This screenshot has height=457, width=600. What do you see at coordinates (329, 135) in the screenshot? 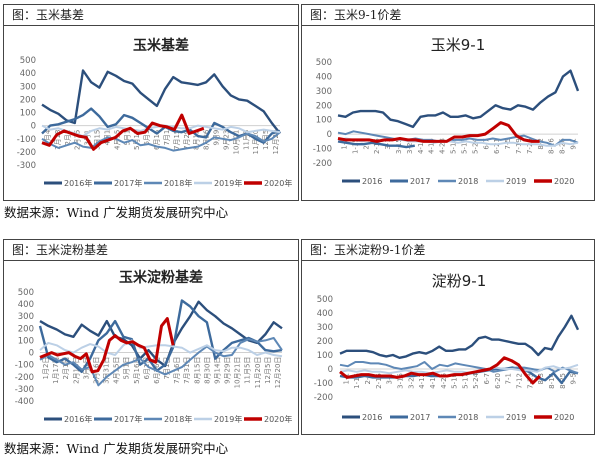
I see `y-tick-label: 0` at bounding box center [329, 135].